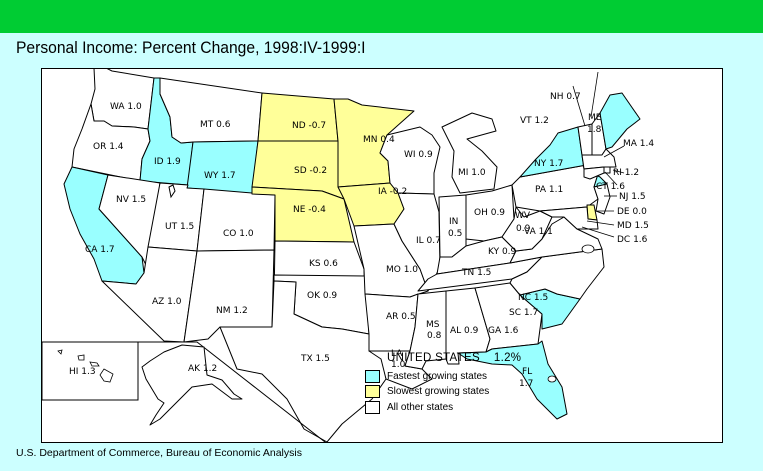  I want to click on label-AR: AR 0.5, so click(401, 317).